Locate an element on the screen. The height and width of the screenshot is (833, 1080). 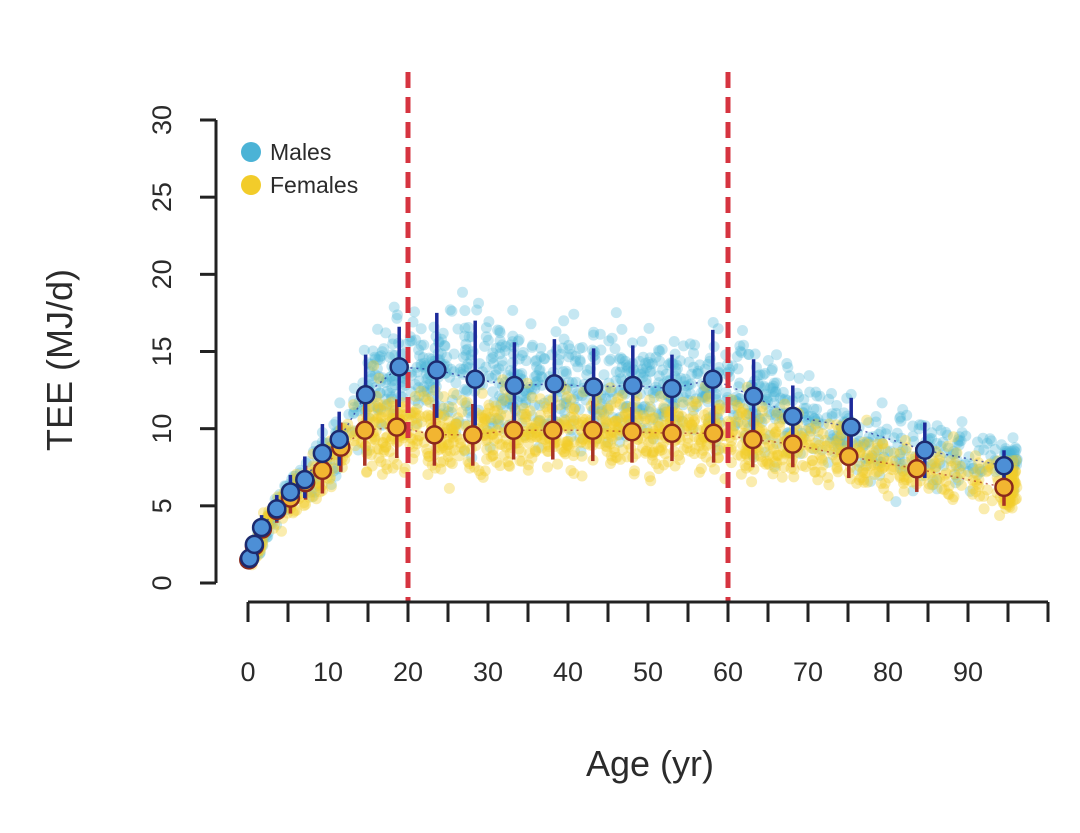
mean-marker-females is located at coordinates (365, 430).